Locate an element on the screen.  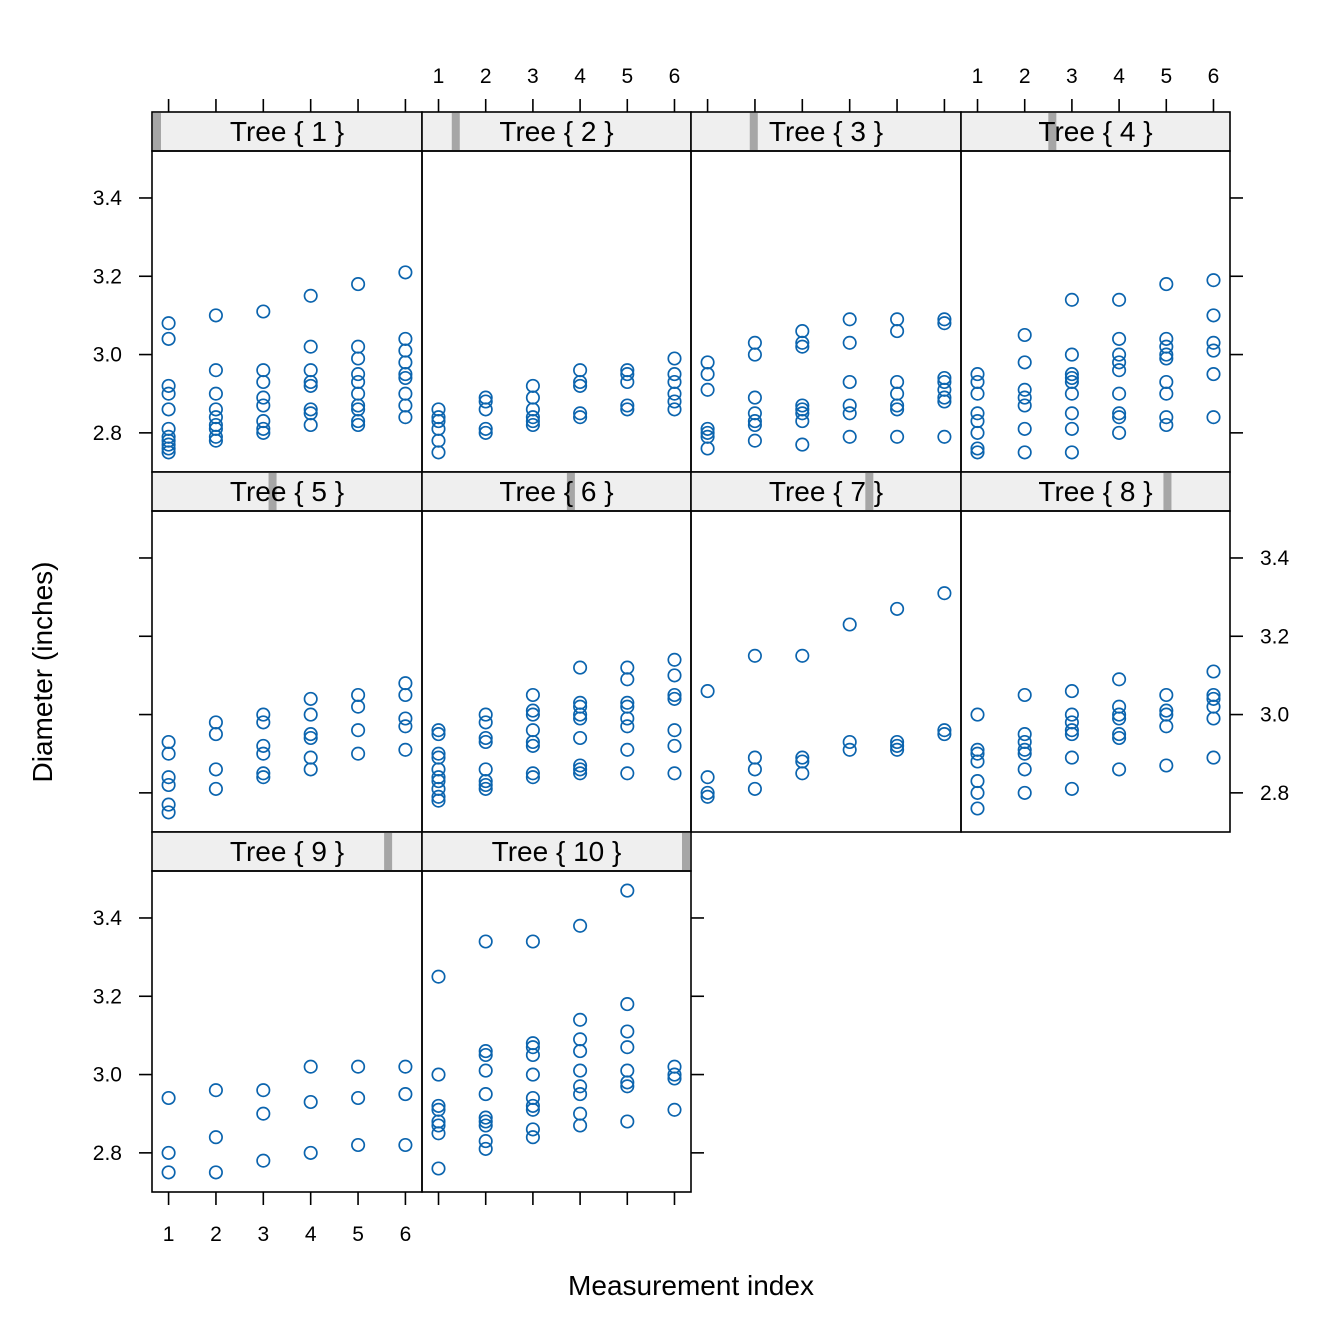
strip-label: Tree { 6 } is located at coordinates (556, 491).